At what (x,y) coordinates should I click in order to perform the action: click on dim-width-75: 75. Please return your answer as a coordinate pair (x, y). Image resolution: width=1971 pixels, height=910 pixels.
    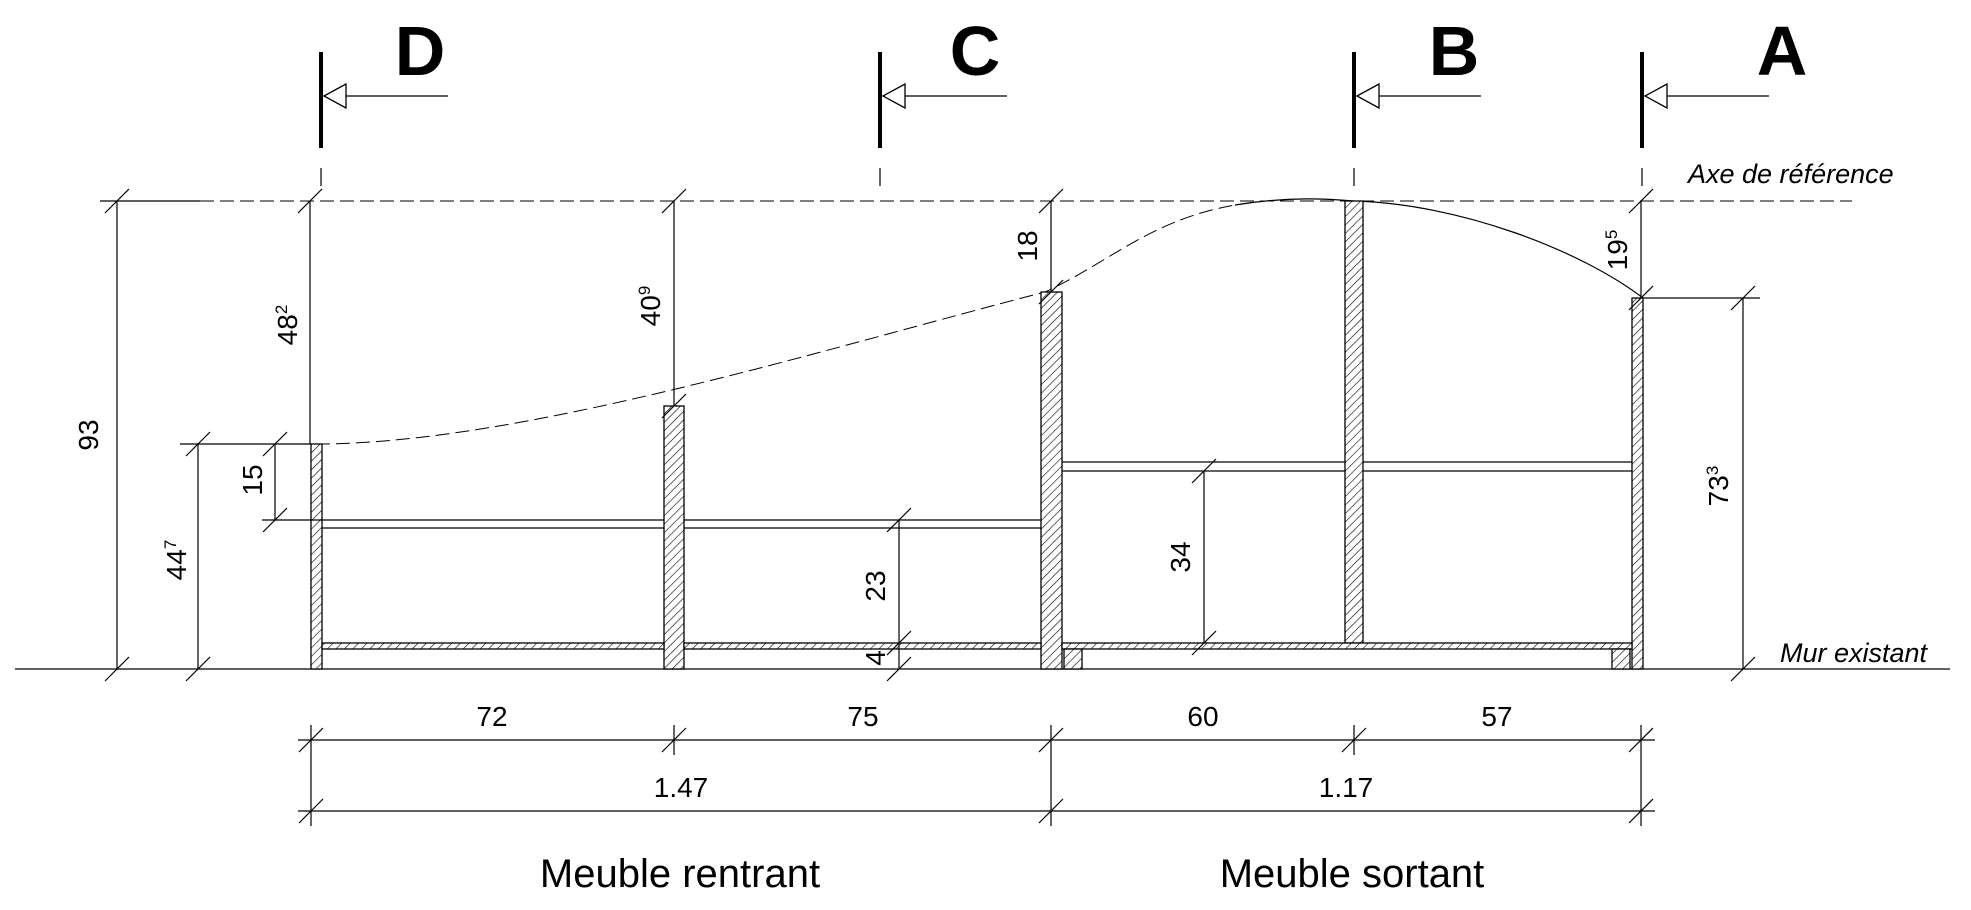
    Looking at the image, I should click on (862, 716).